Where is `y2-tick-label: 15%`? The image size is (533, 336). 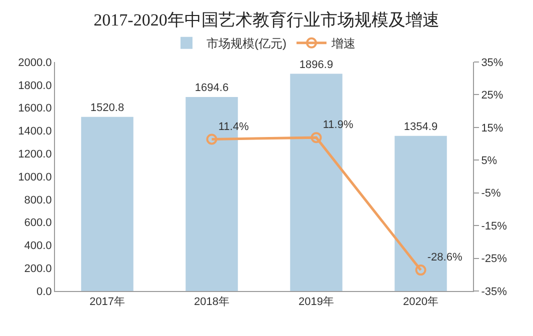
y2-tick-label: 15% is located at coordinates (492, 128).